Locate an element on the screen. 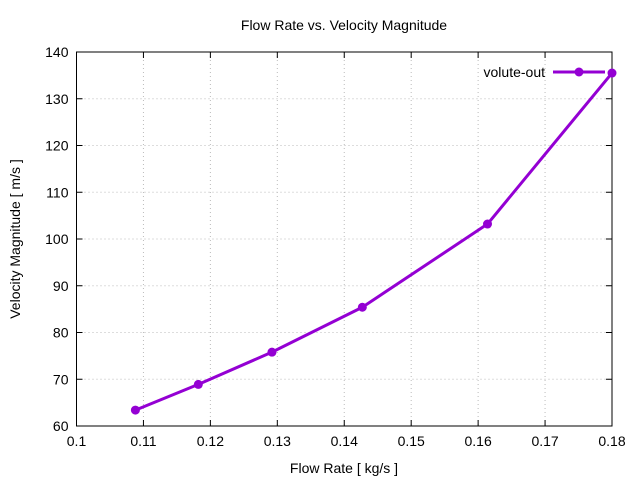  legend: volute-out is located at coordinates (544, 72).